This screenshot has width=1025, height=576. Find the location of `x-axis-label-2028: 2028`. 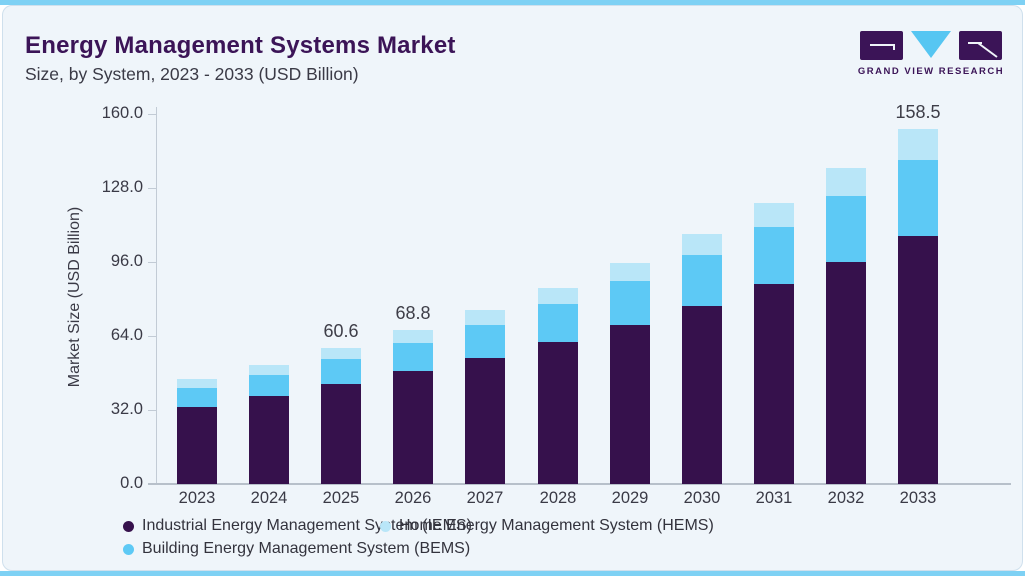

x-axis-label-2028: 2028 is located at coordinates (558, 498).